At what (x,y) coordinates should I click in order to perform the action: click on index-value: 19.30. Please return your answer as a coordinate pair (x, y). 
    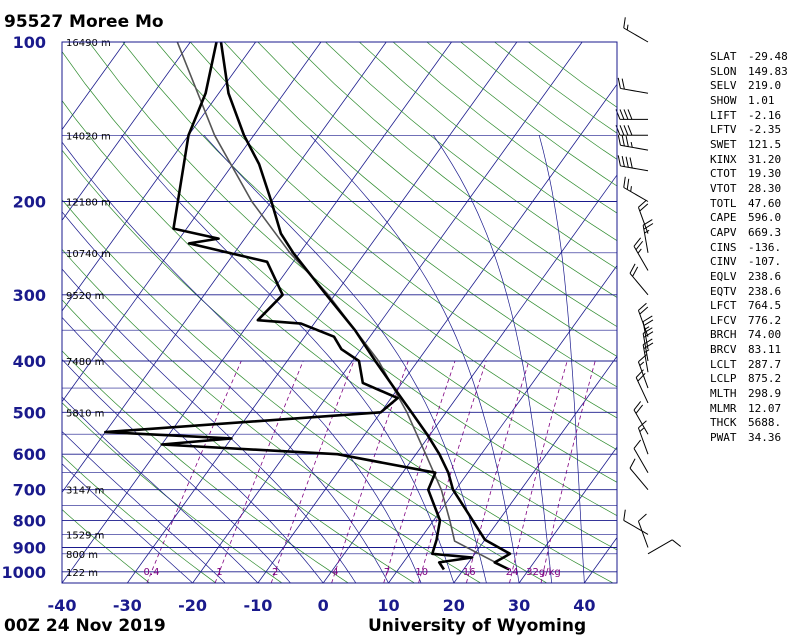
    Looking at the image, I should click on (765, 174).